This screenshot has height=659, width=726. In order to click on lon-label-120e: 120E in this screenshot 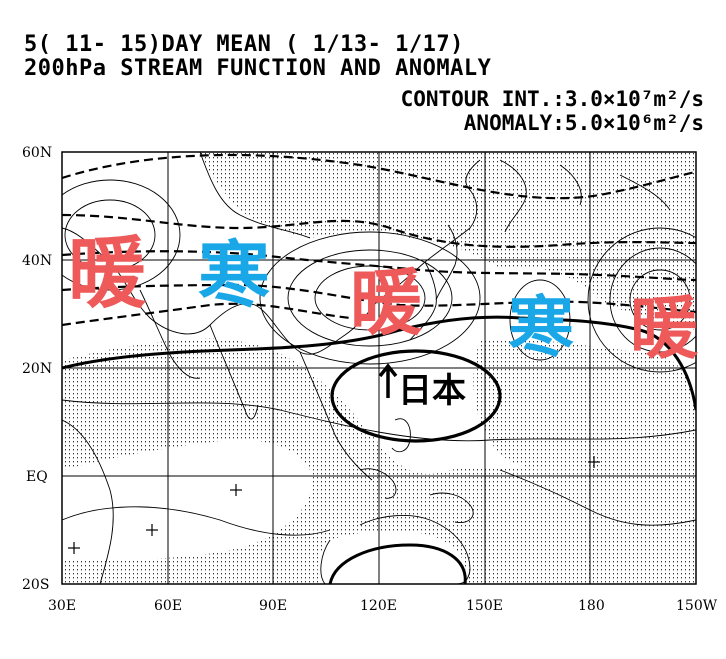, I will do `click(378, 606)`.